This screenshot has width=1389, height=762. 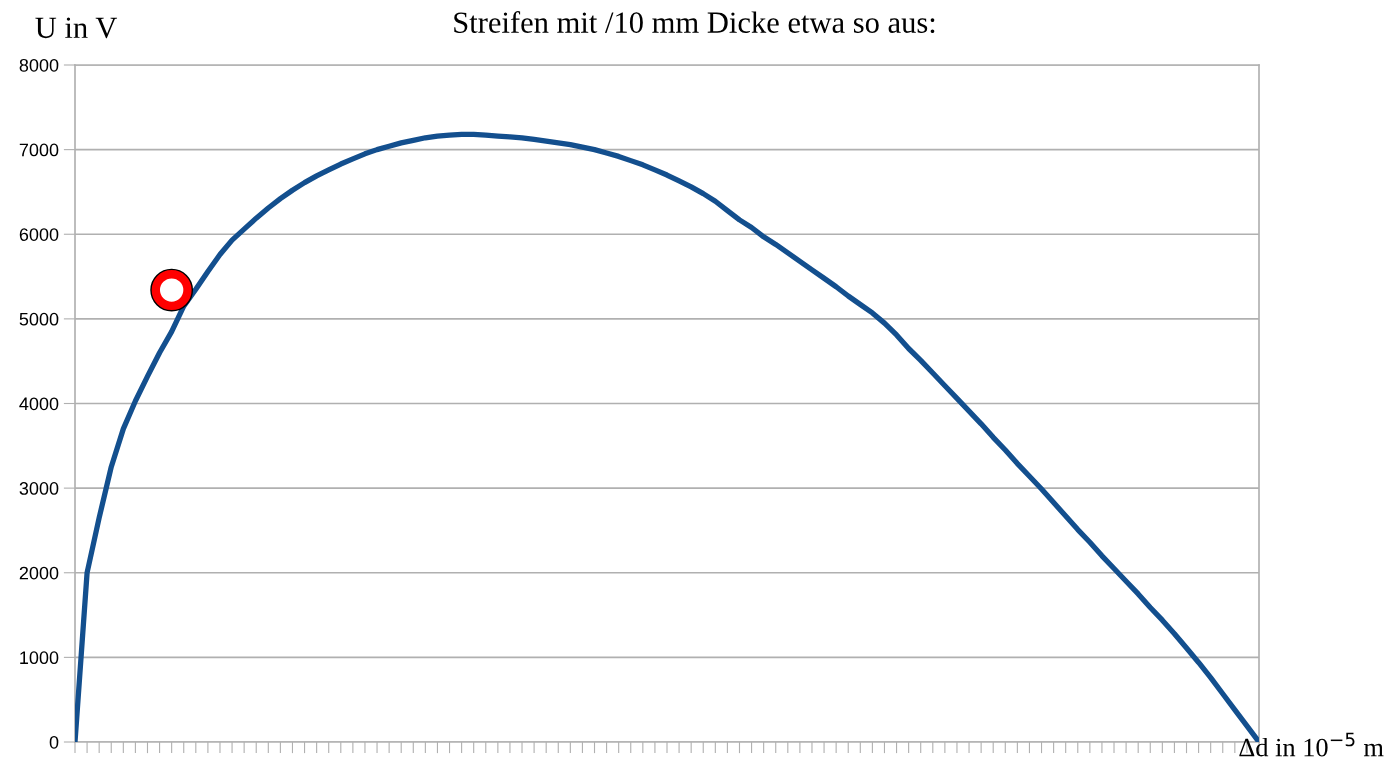 I want to click on y-tick-label: 1000, so click(x=39, y=658).